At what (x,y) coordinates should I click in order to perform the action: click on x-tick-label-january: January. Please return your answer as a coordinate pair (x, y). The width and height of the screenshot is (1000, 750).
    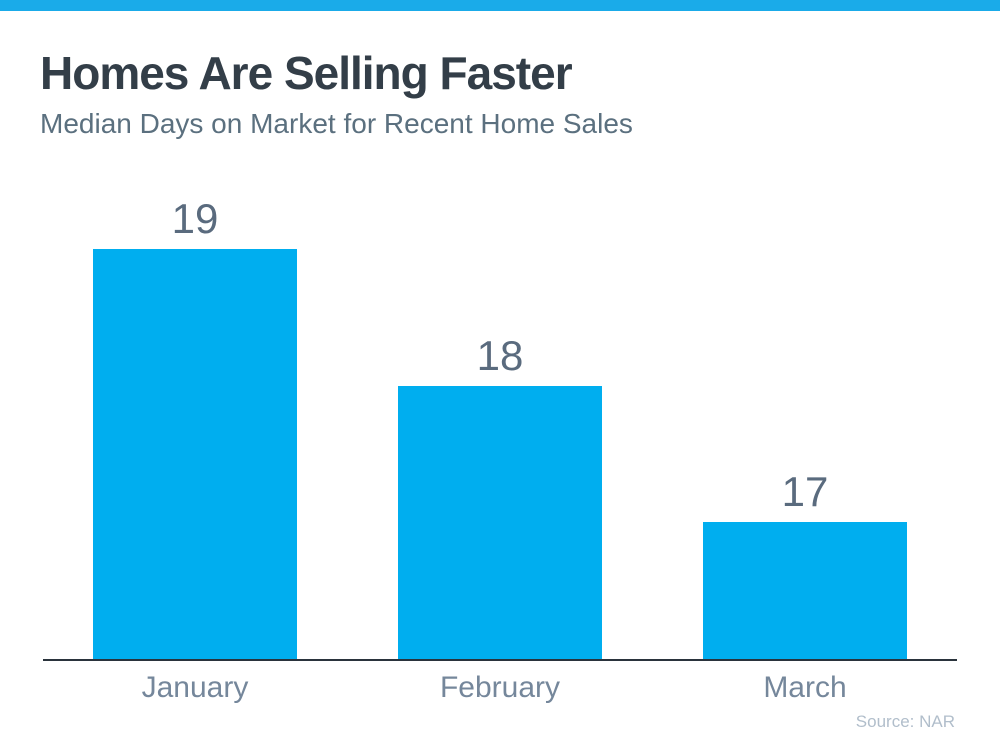
    Looking at the image, I should click on (195, 687).